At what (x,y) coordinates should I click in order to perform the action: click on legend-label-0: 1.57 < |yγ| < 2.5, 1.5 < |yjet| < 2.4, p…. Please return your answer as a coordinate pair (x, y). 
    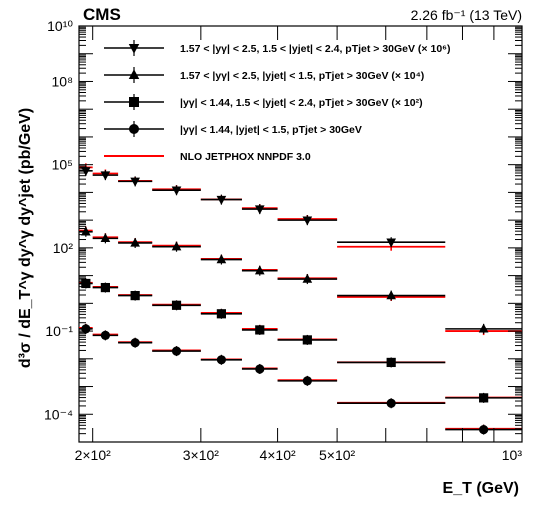
    Looking at the image, I should click on (315, 49).